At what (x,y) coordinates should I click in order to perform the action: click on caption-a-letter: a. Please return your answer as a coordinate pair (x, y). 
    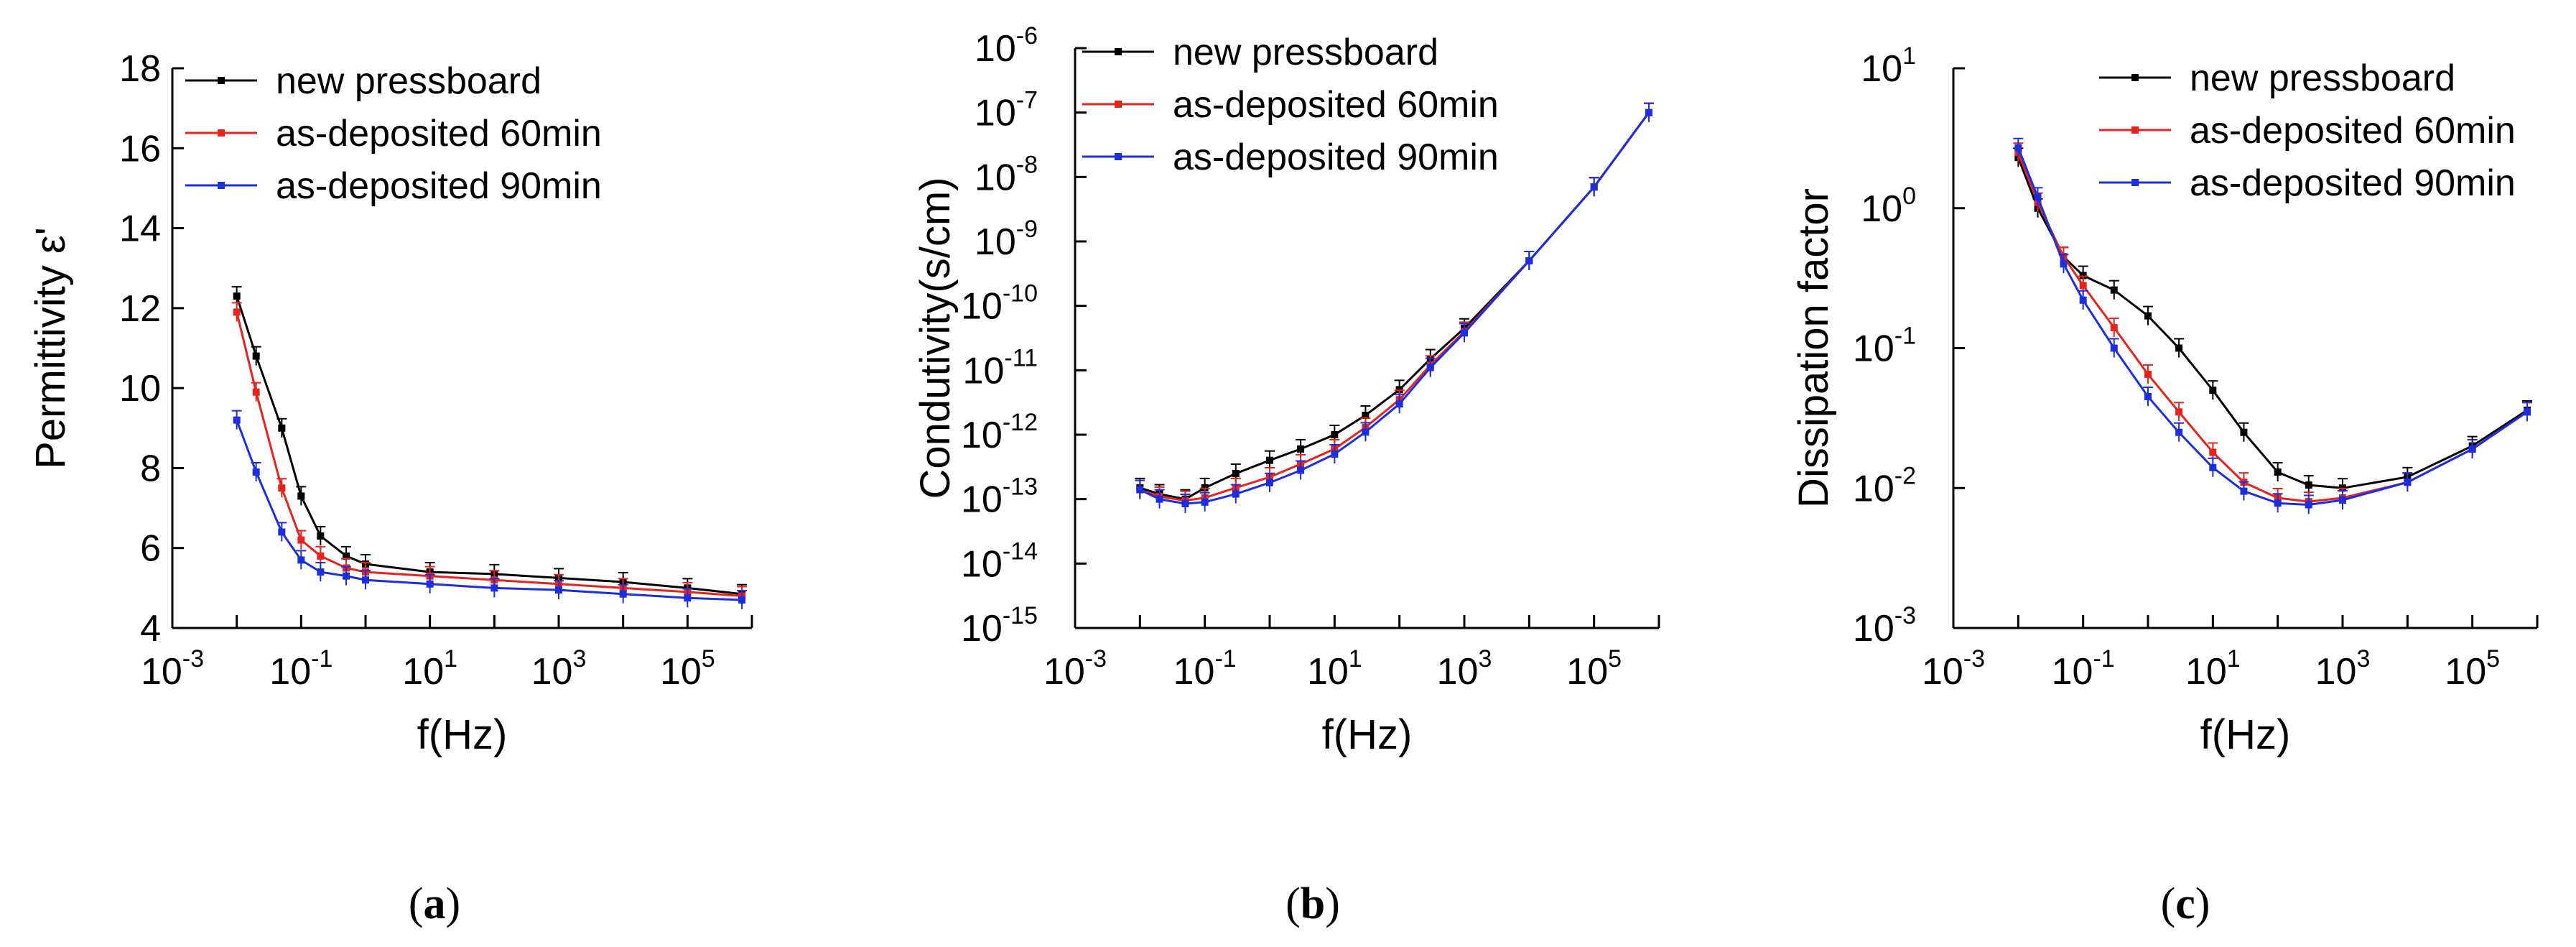
    Looking at the image, I should click on (435, 903).